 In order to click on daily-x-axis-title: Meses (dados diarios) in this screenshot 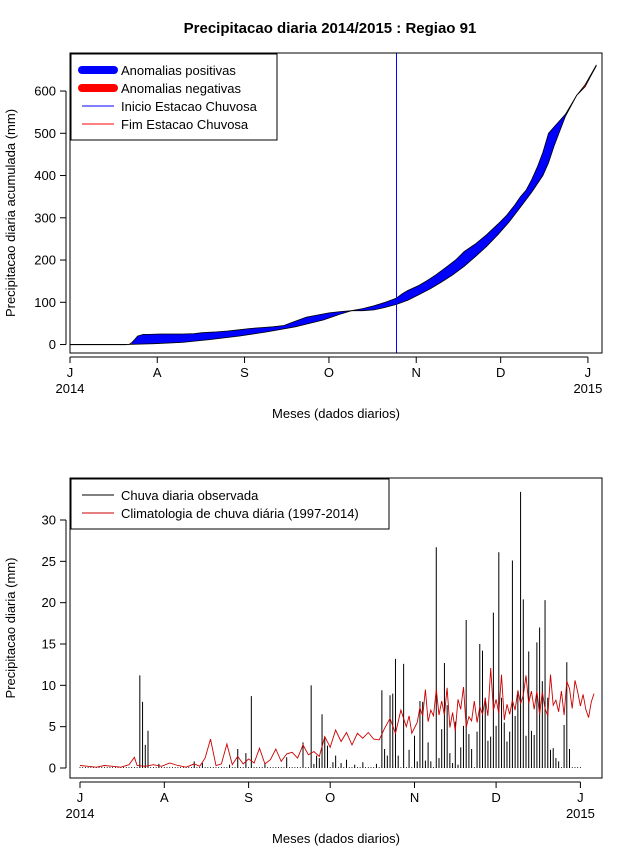, I will do `click(336, 838)`.